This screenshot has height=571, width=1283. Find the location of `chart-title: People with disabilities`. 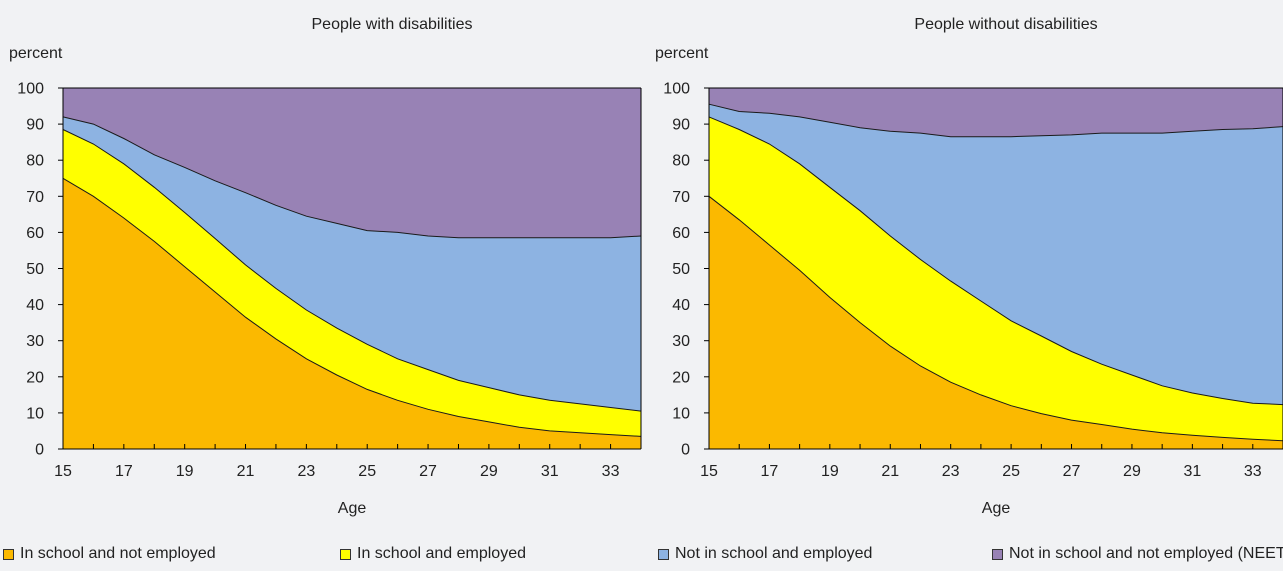

chart-title: People with disabilities is located at coordinates (392, 24).